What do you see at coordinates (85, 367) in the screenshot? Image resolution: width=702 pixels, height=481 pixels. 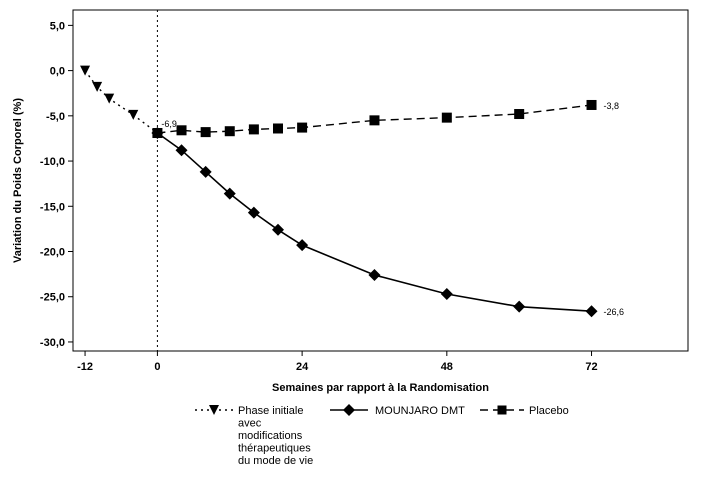 I see `x-tick-label: -12` at bounding box center [85, 367].